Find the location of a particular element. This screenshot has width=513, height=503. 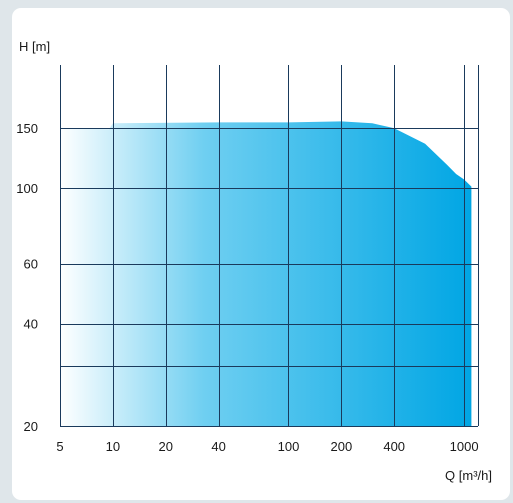

x-tick-label: 5 is located at coordinates (59, 446).